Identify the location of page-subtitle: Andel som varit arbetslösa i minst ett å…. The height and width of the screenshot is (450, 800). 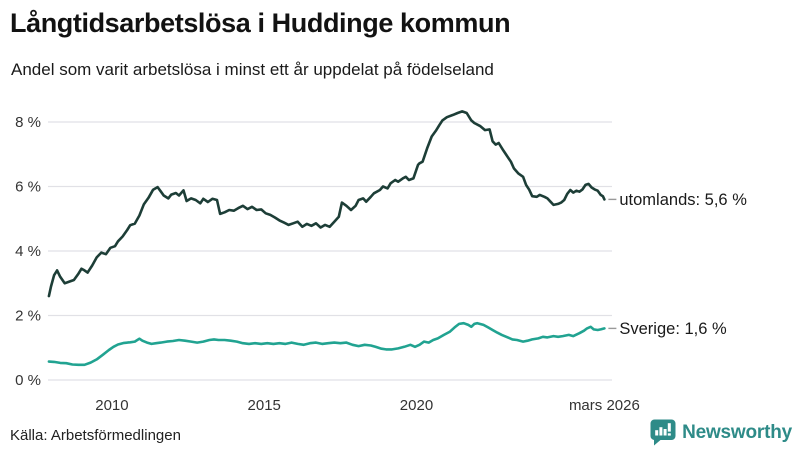
(252, 69).